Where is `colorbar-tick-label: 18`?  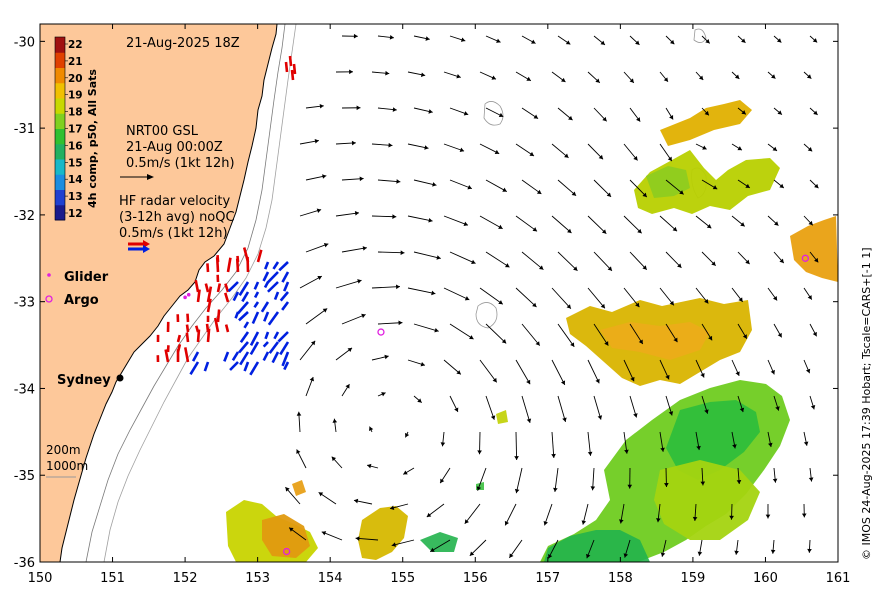
colorbar-tick-label: 18 is located at coordinates (75, 113).